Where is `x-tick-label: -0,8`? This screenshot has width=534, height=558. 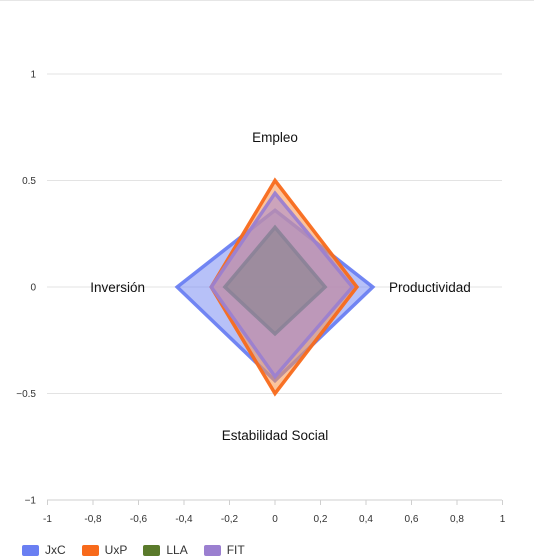
x-tick-label: -0,8 is located at coordinates (93, 519).